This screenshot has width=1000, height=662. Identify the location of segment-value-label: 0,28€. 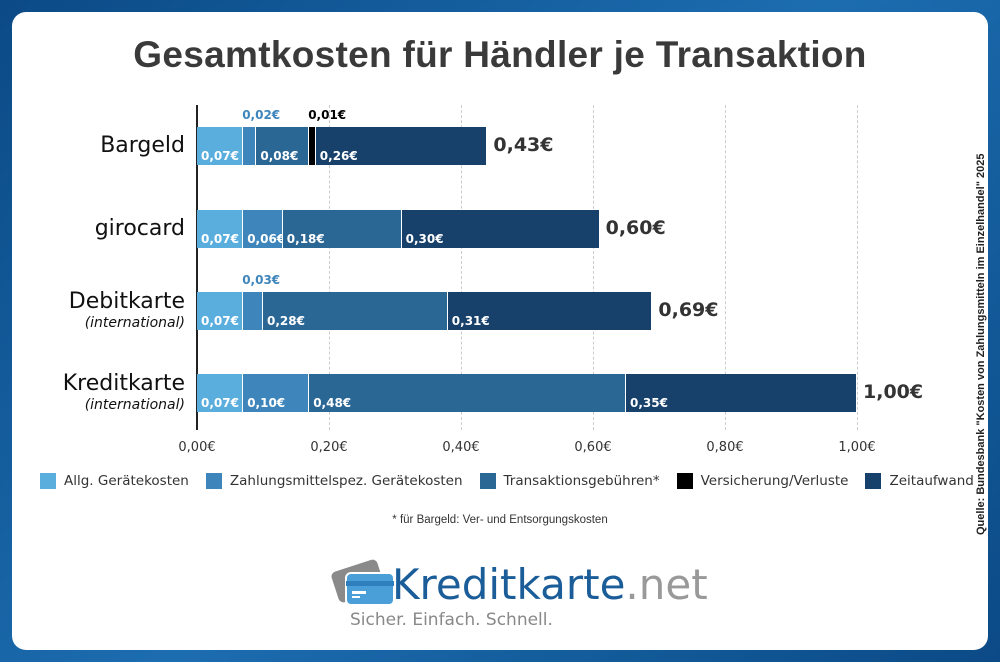
(286, 321).